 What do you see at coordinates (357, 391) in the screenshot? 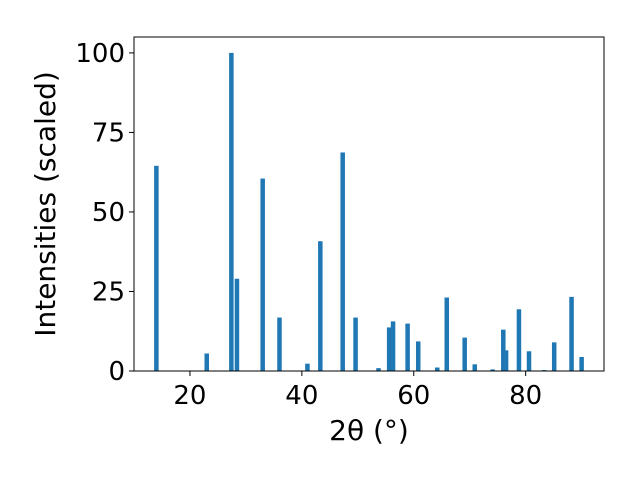
I see `x-axis: 20 40 60 80` at bounding box center [357, 391].